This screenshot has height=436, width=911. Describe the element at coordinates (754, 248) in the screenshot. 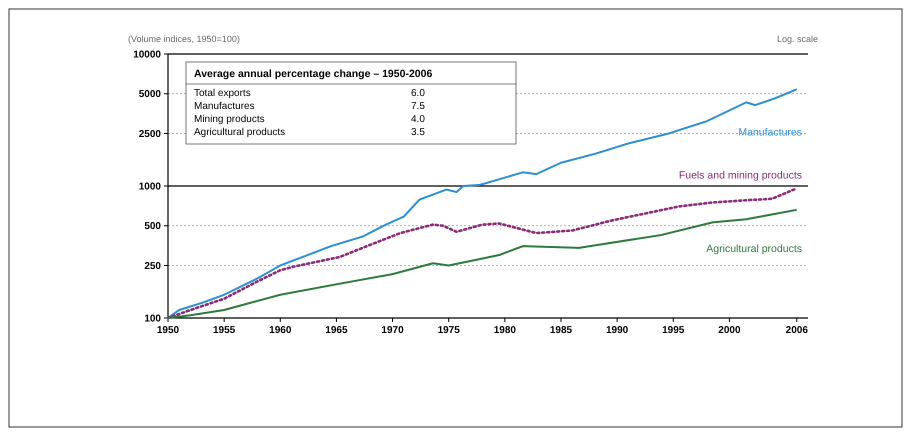

I see `series-label: Agricultural products` at that location.